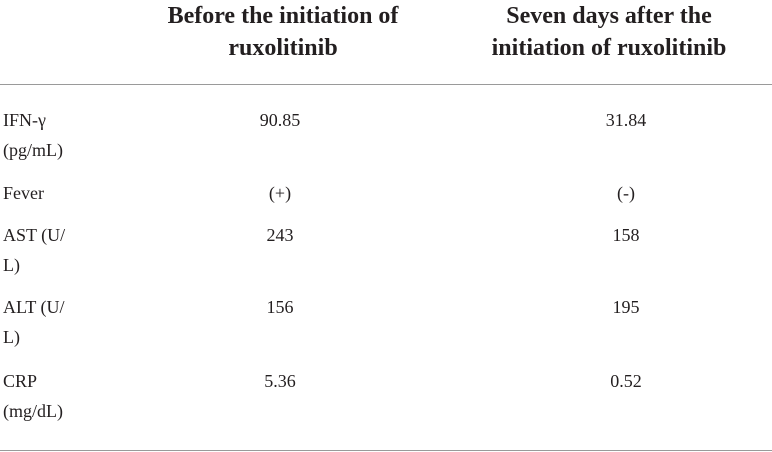  What do you see at coordinates (280, 235) in the screenshot?
I see `before-value: 243` at bounding box center [280, 235].